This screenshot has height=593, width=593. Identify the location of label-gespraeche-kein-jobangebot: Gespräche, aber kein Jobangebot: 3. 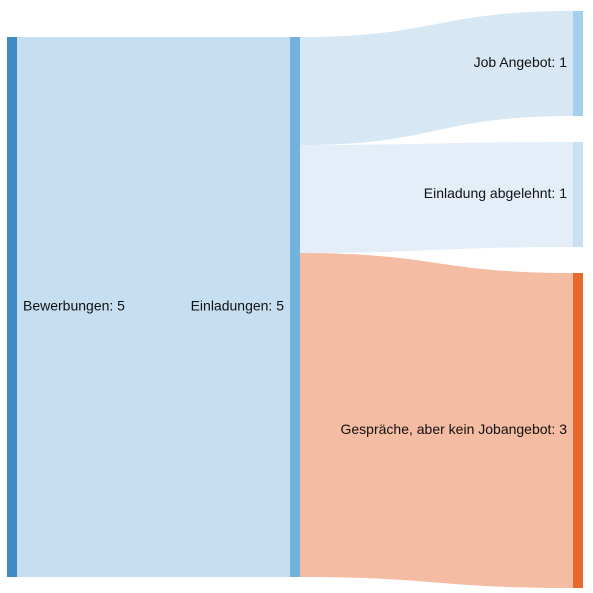
(454, 429).